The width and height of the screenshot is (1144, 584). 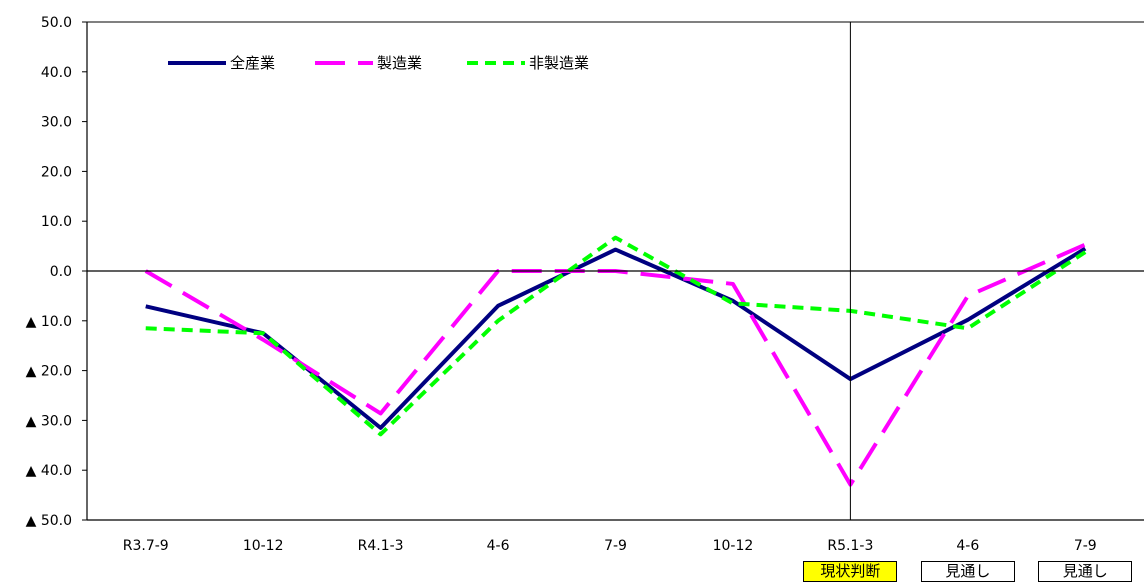 I want to click on y-tick-label: ▲ 20.0, so click(x=49, y=372).